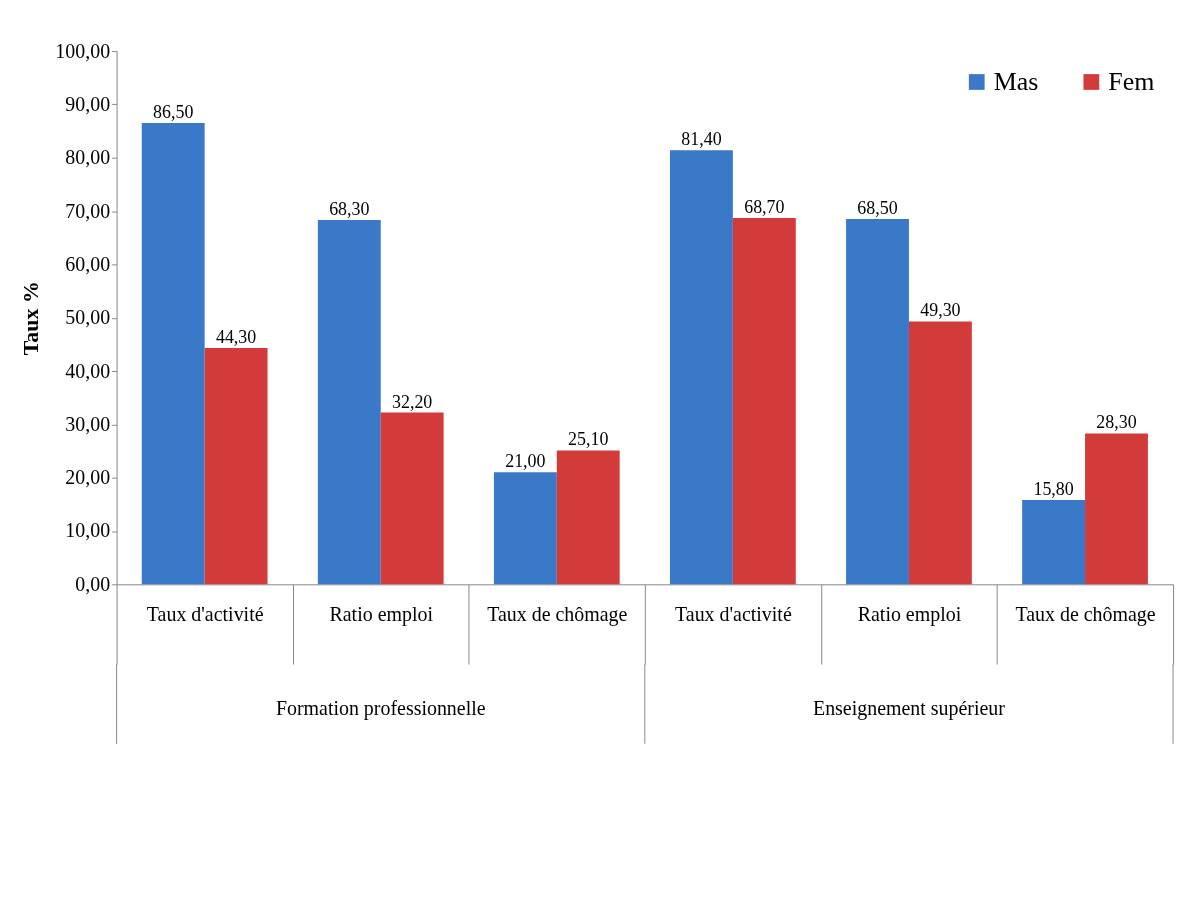  What do you see at coordinates (349, 209) in the screenshot?
I see `data-label: 68,30` at bounding box center [349, 209].